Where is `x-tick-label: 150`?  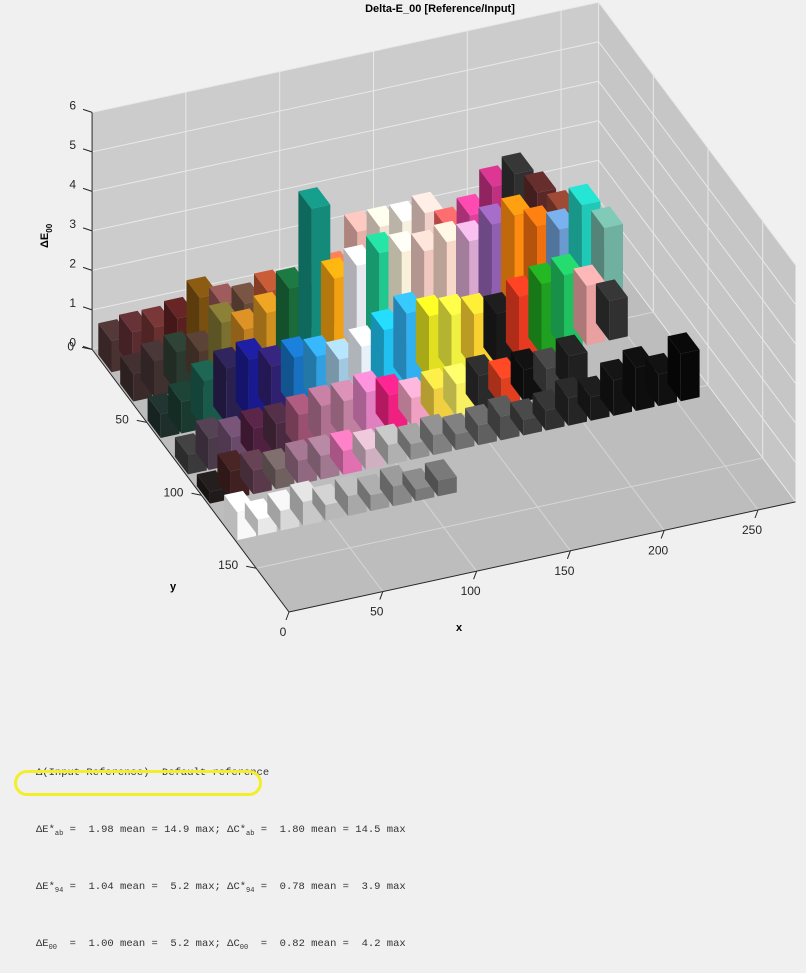 x-tick-label: 150 is located at coordinates (564, 571).